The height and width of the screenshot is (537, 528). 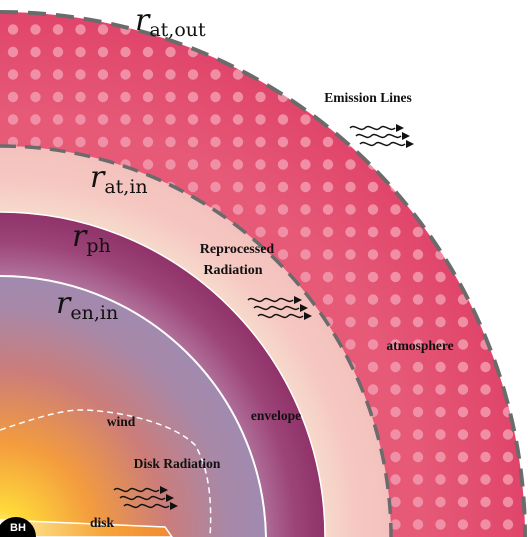 What do you see at coordinates (367, 97) in the screenshot?
I see `emission-lines-label: Emission Lines` at bounding box center [367, 97].